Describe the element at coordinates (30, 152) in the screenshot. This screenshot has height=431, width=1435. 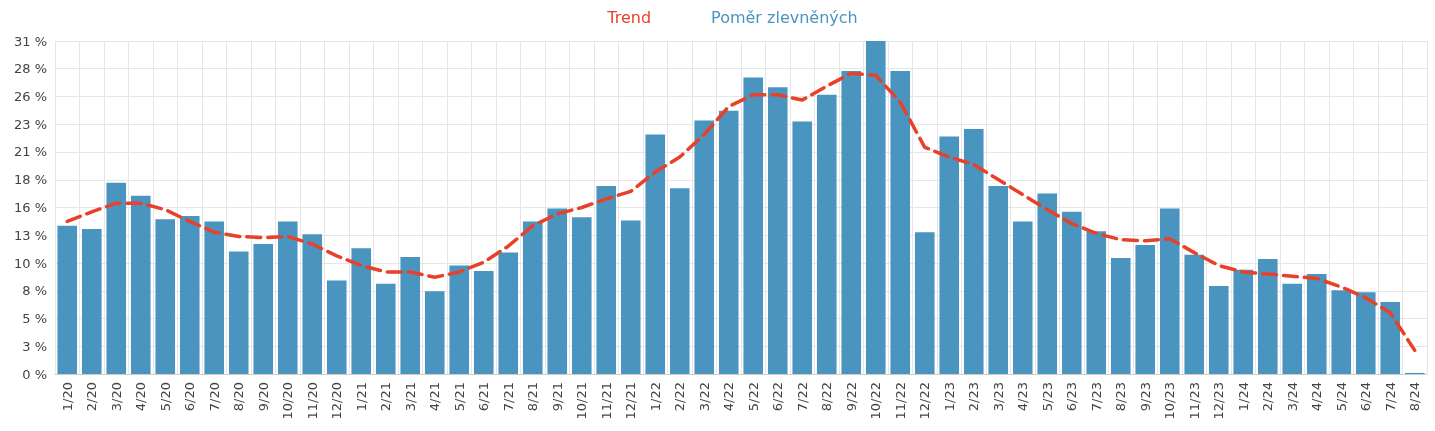
I see `y-tick-label: 21 %` at that location.